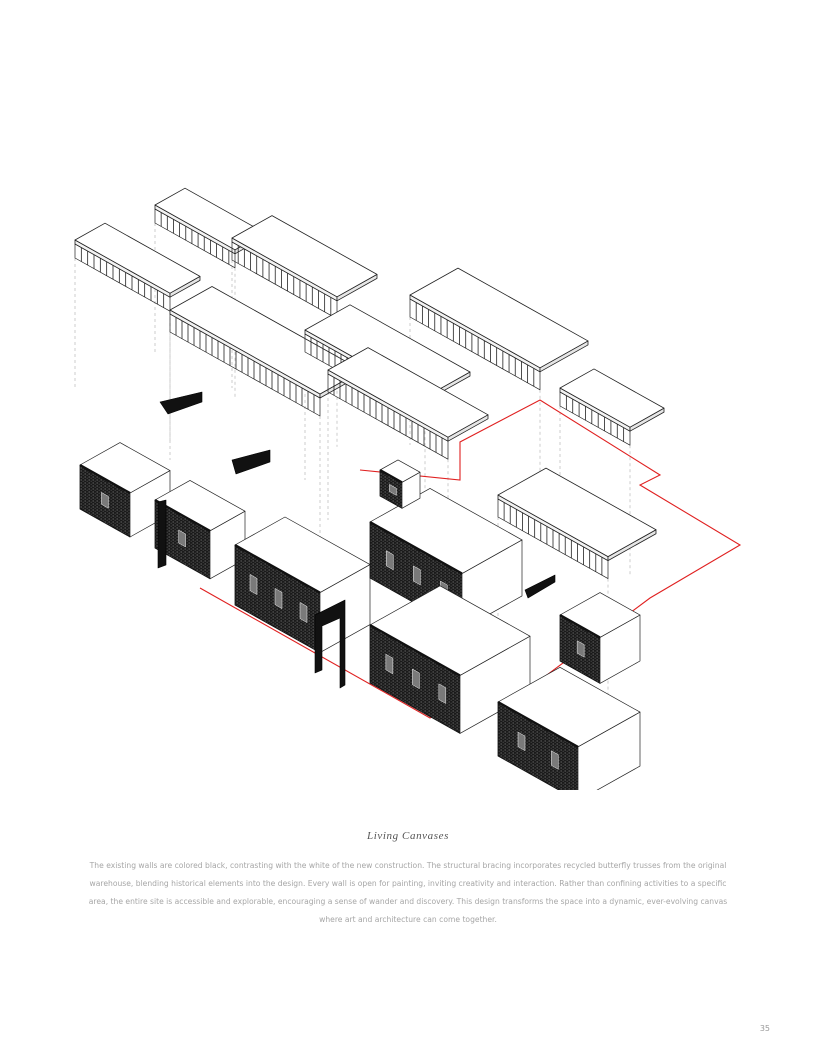 This screenshot has width=816, height=1056. What do you see at coordinates (137, 258) in the screenshot?
I see `roof-a-slab-top` at bounding box center [137, 258].